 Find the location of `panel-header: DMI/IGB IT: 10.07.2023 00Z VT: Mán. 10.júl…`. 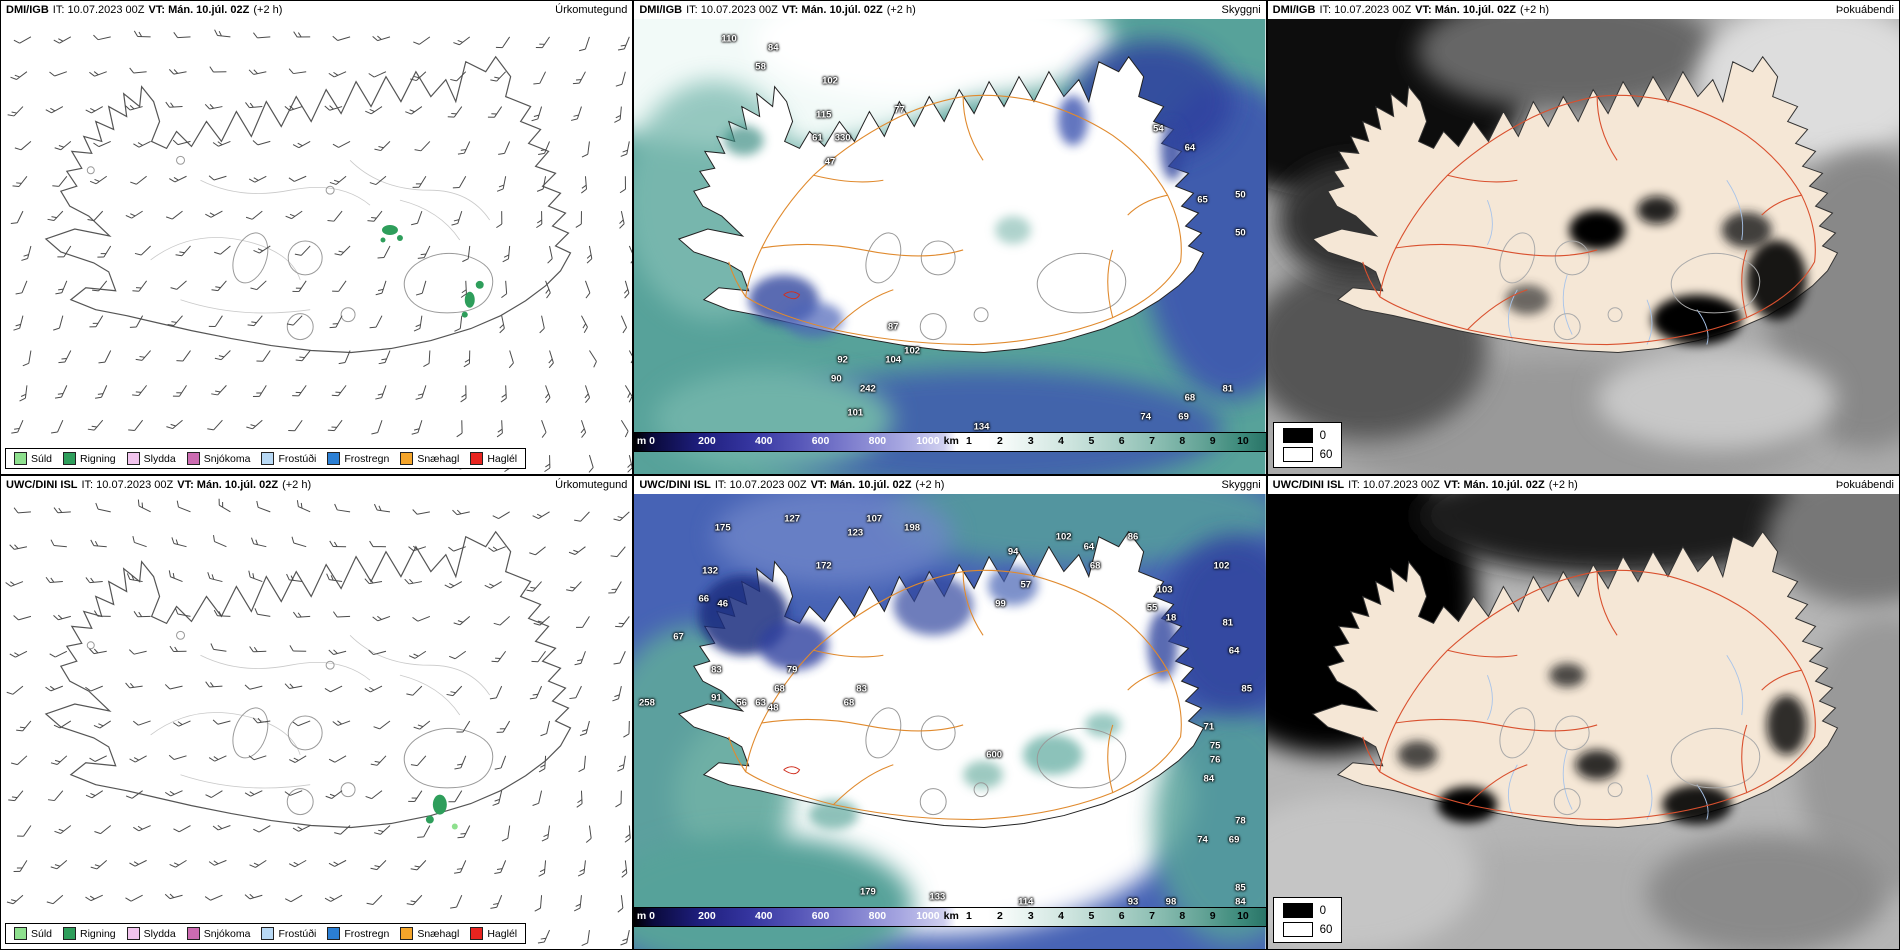

panel-header: DMI/IGB IT: 10.07.2023 00Z VT: Mán. 10.júl… is located at coordinates (950, 10).